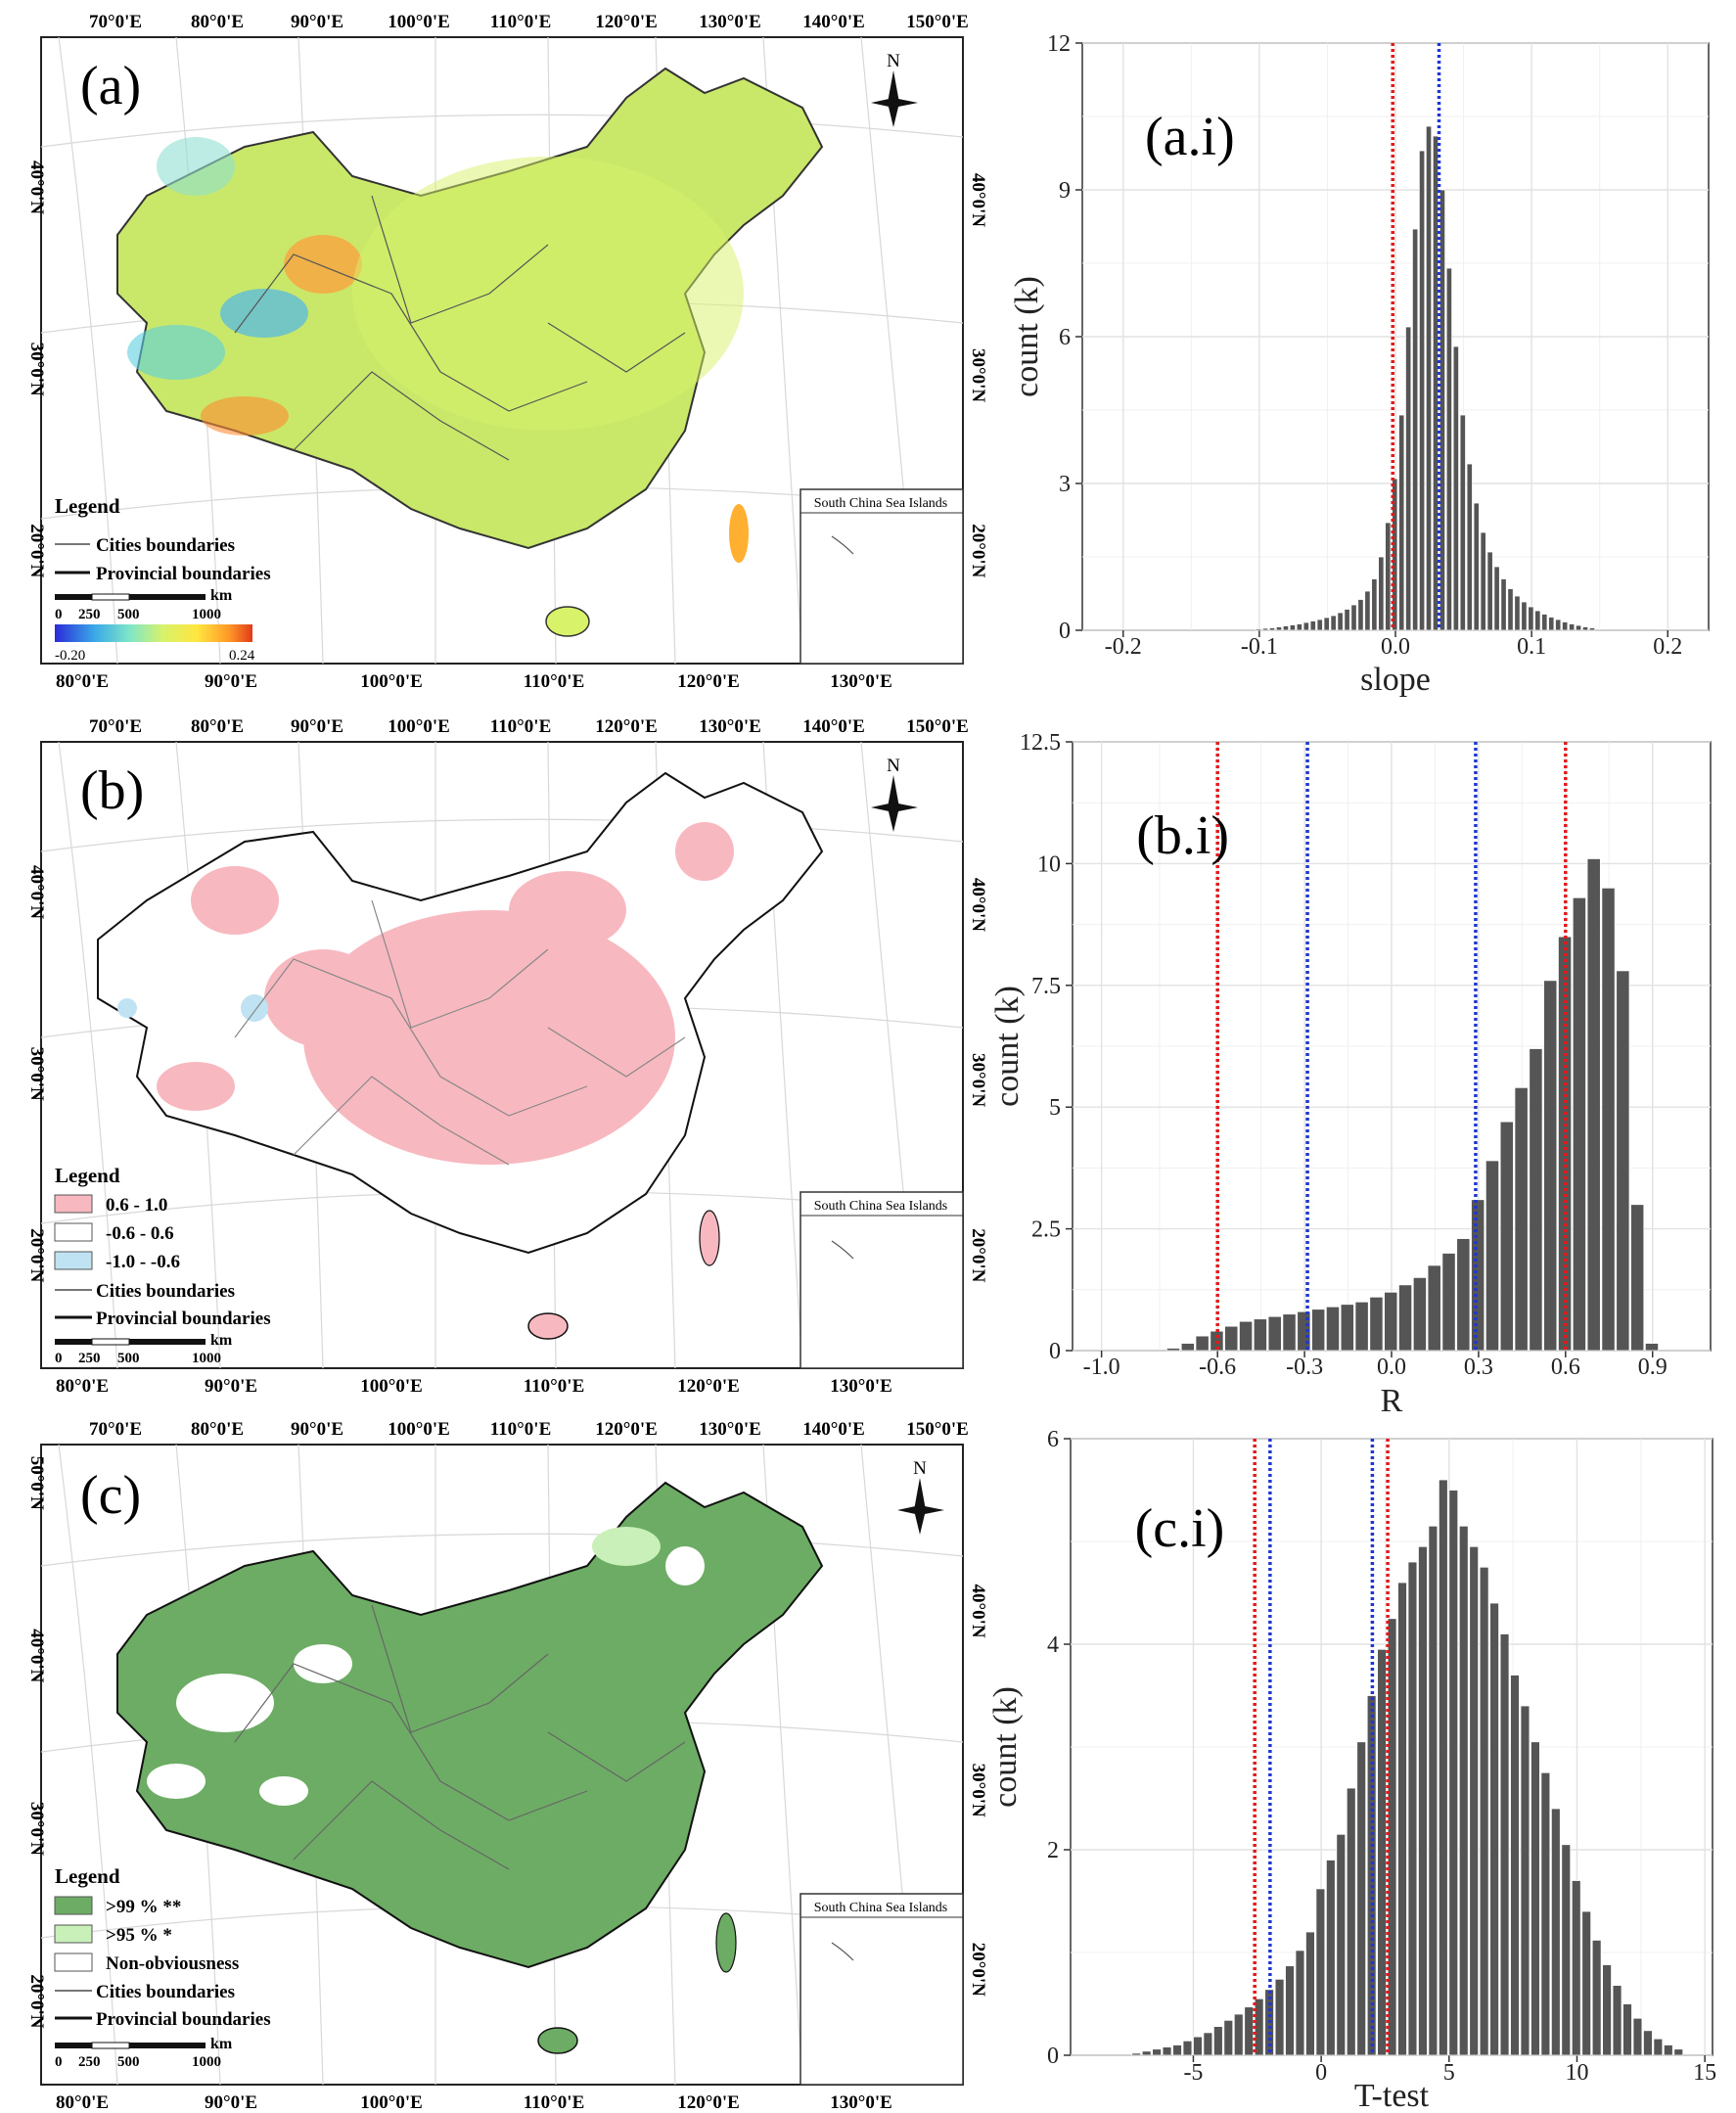 Image resolution: width=1736 pixels, height=2113 pixels. What do you see at coordinates (861, 1386) in the screenshot?
I see `longitude-label: 130°0'E` at bounding box center [861, 1386].